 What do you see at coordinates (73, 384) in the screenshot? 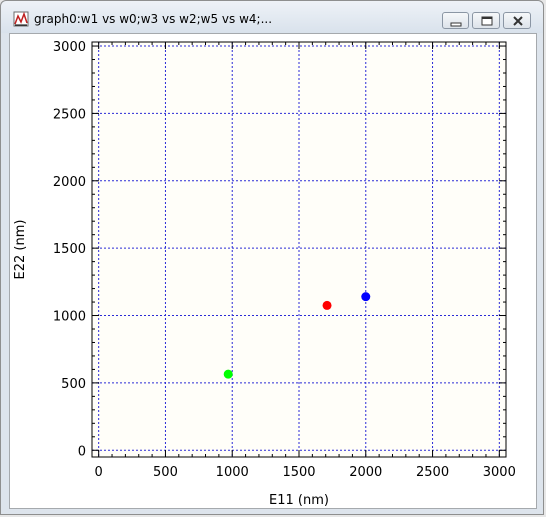
I see `y-tick-label: 500` at bounding box center [73, 384].